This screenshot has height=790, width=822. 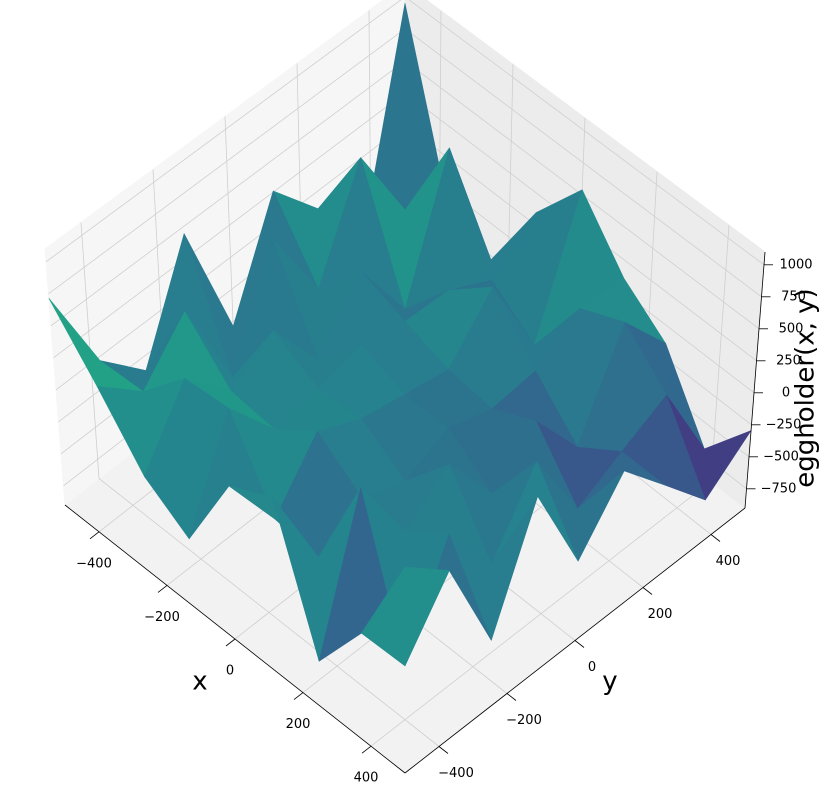 I want to click on z-tick-label: −750, so click(x=779, y=488).